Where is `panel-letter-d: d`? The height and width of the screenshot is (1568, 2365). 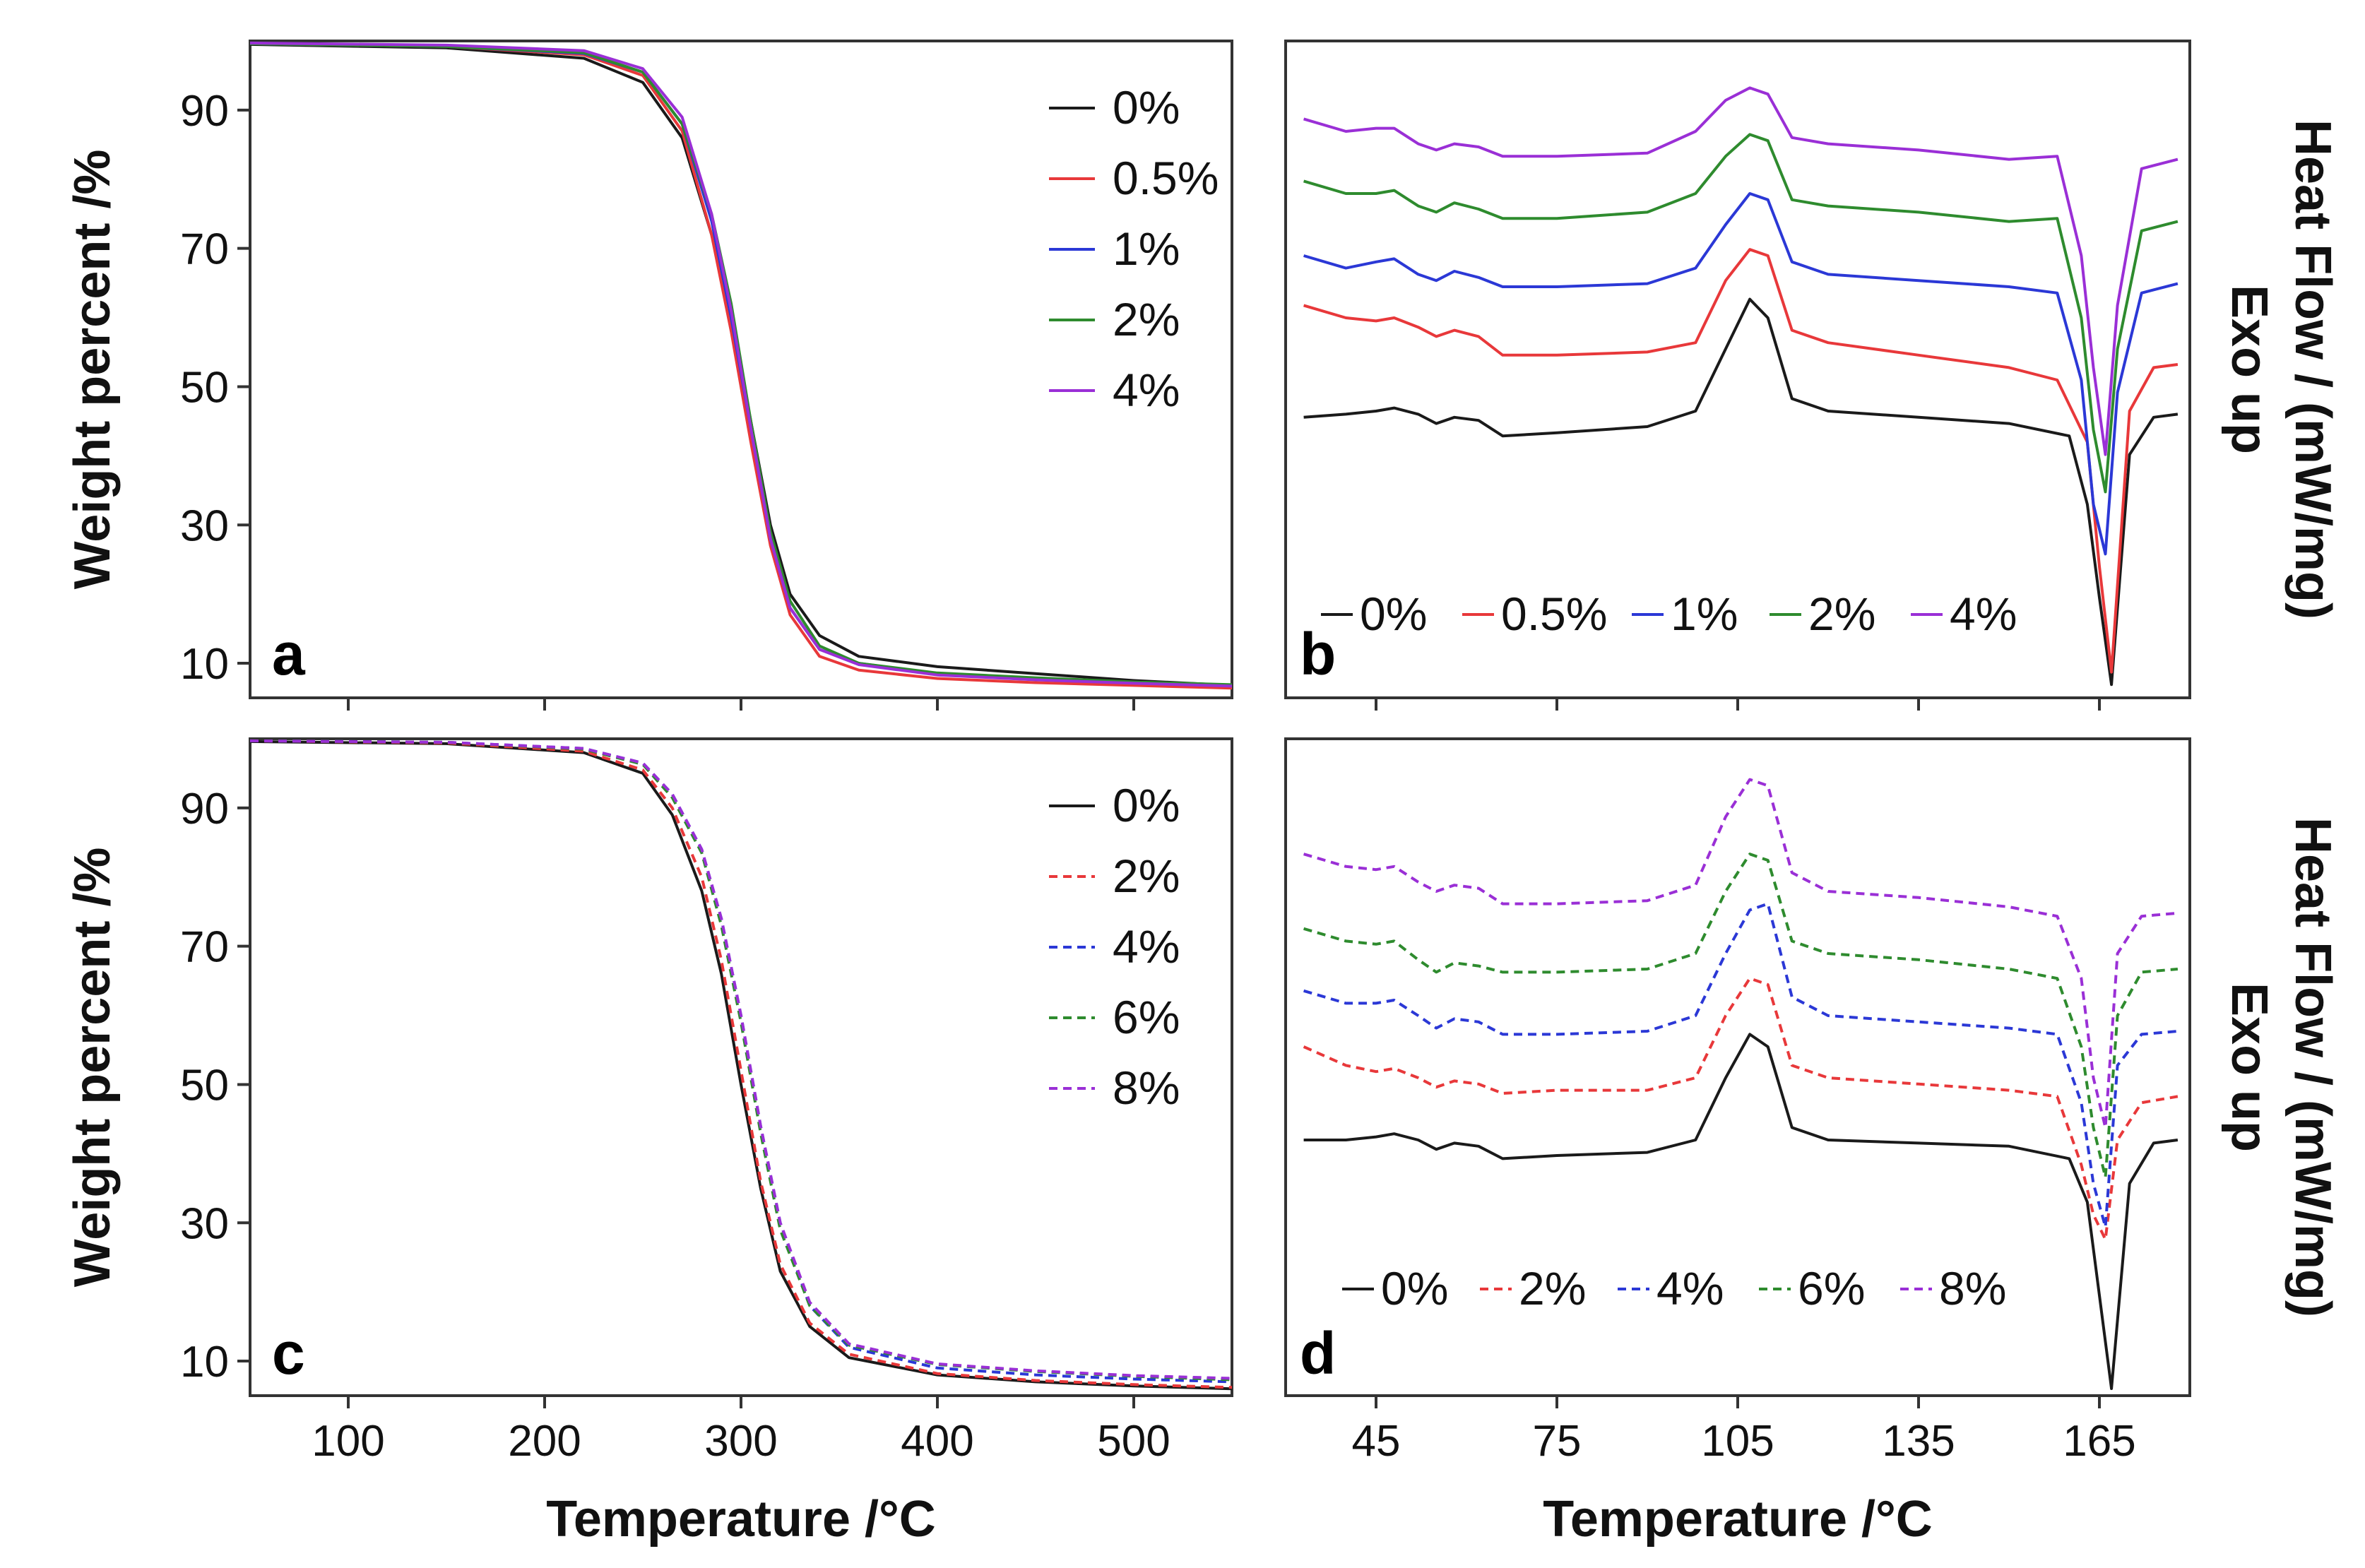
panel-letter-d: d is located at coordinates (1318, 1353).